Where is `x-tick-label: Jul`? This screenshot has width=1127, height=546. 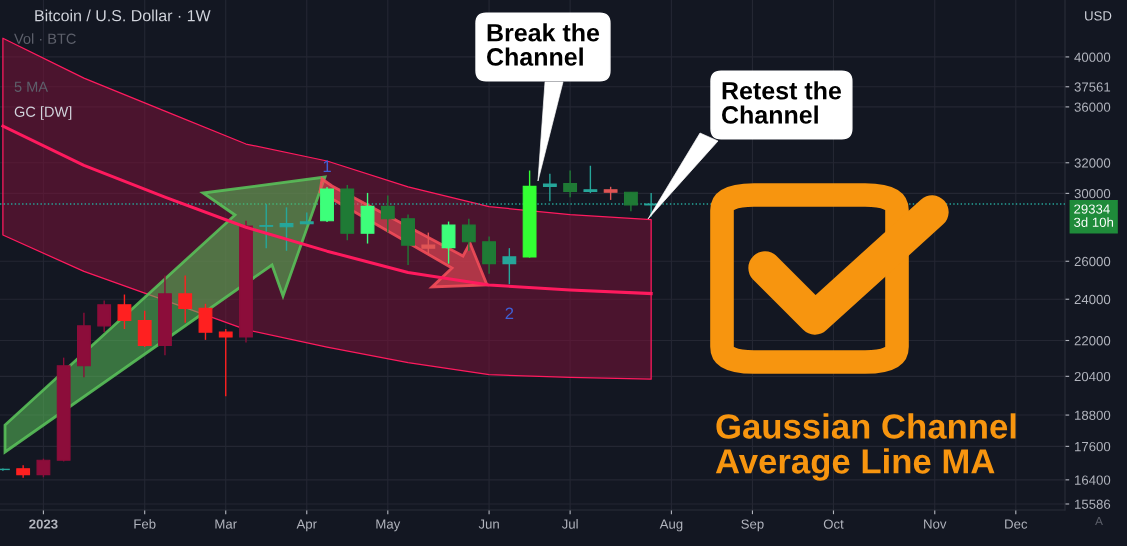 x-tick-label: Jul is located at coordinates (569, 524).